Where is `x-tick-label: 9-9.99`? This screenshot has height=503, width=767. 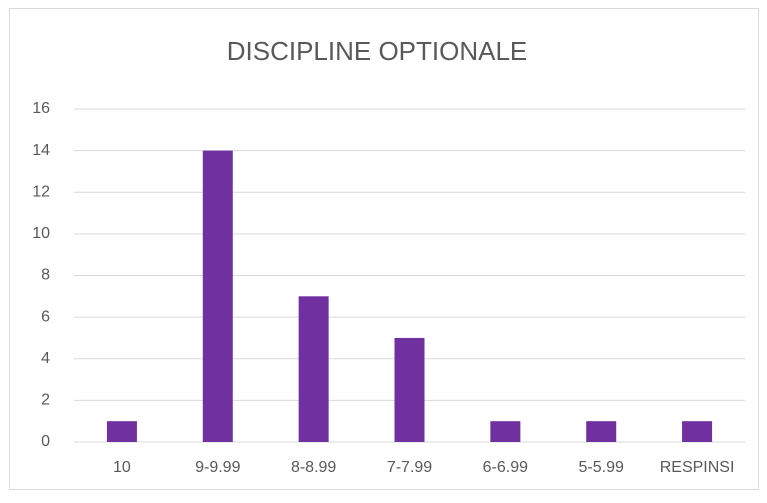
x-tick-label: 9-9.99 is located at coordinates (217, 467).